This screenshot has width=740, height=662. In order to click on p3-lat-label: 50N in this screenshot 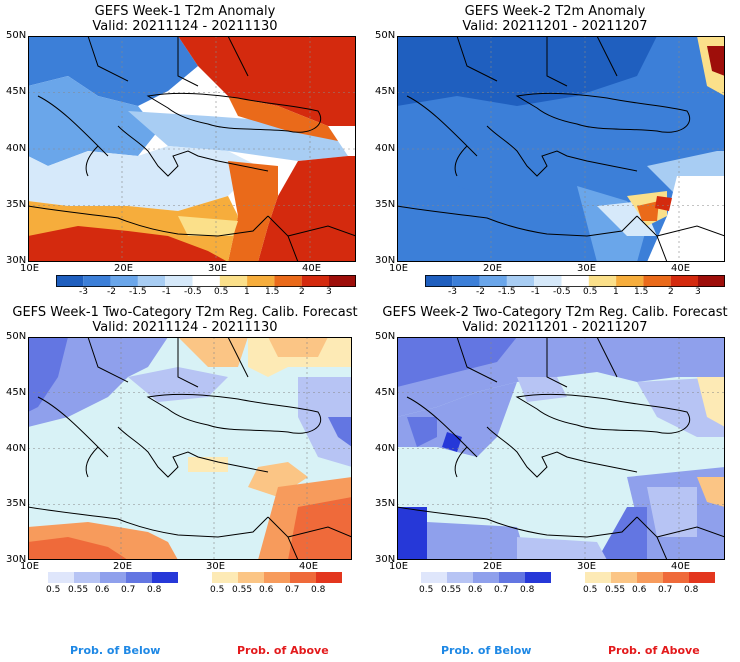, I will do `click(16, 336)`.